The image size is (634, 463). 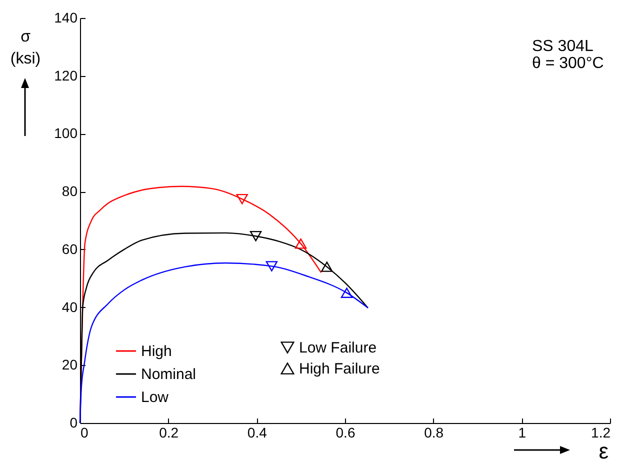 What do you see at coordinates (168, 374) in the screenshot?
I see `legend-label: Nominal` at bounding box center [168, 374].